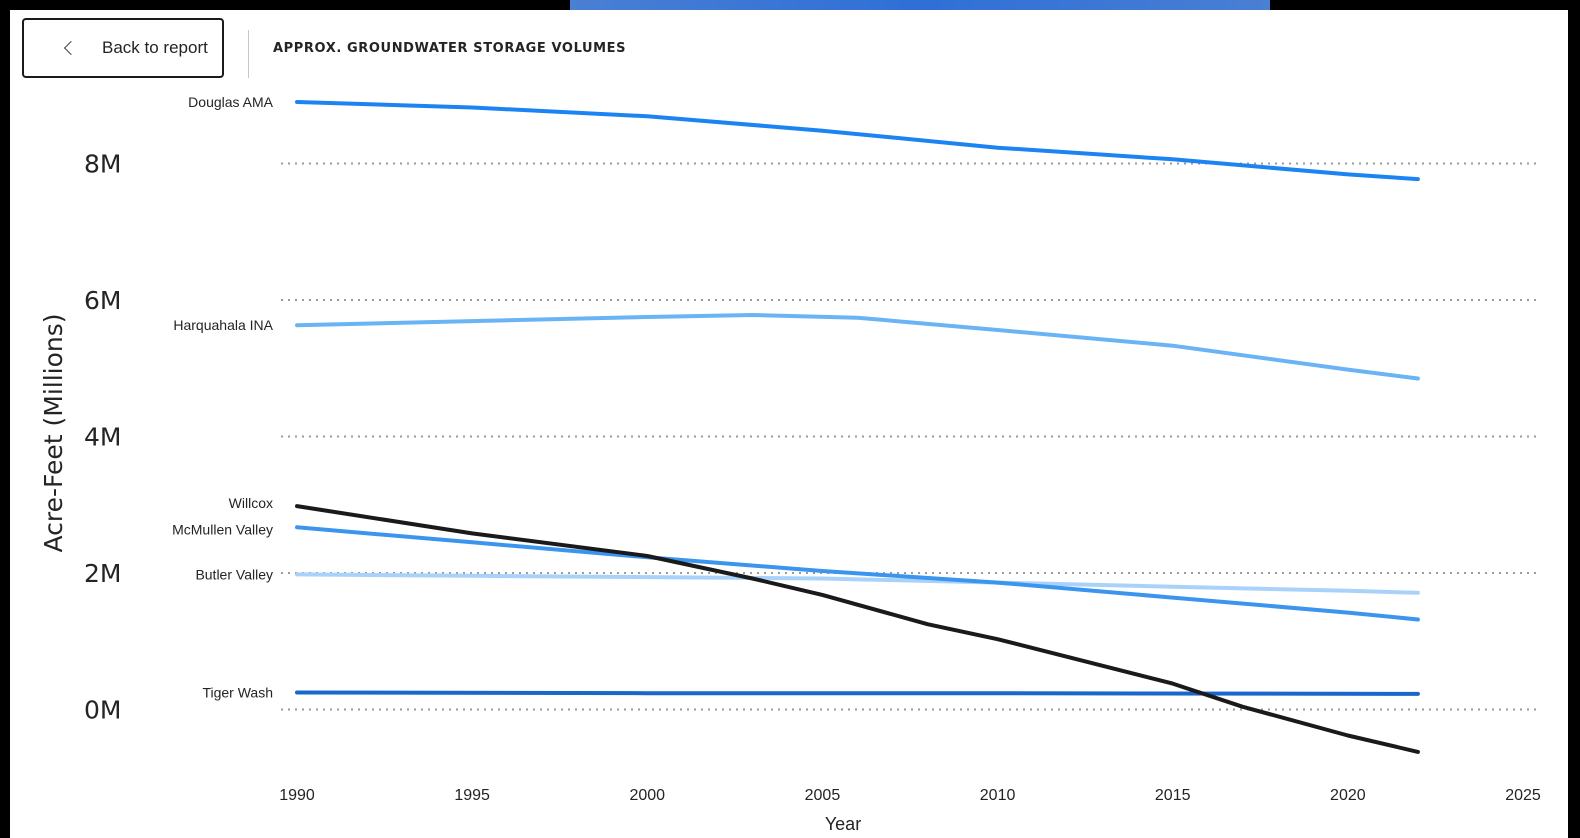 This screenshot has height=838, width=1580. Describe the element at coordinates (102, 300) in the screenshot. I see `y-tick-label: 6M` at that location.